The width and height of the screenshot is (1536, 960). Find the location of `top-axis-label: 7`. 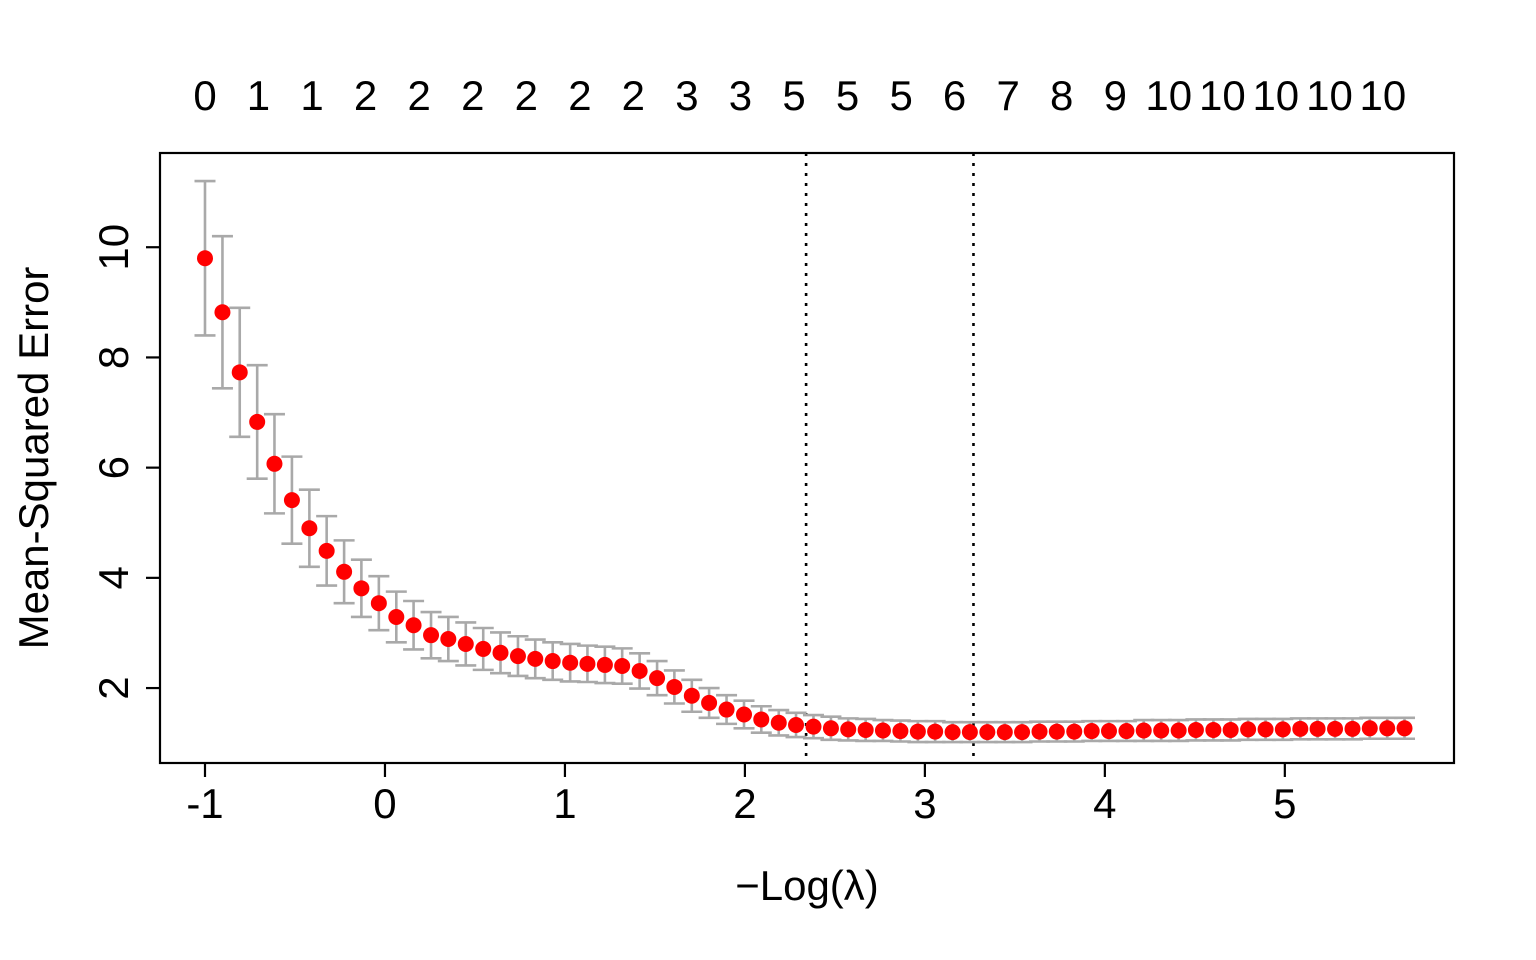

top-axis-label: 7 is located at coordinates (1008, 95).